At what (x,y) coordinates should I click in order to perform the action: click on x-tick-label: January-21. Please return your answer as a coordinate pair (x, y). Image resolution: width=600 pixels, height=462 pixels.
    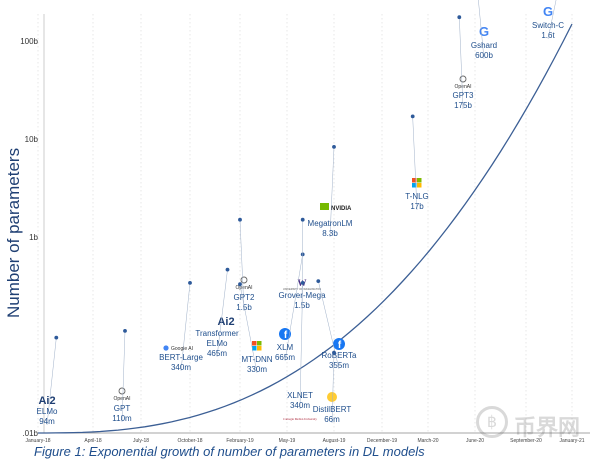
    Looking at the image, I should click on (571, 441).